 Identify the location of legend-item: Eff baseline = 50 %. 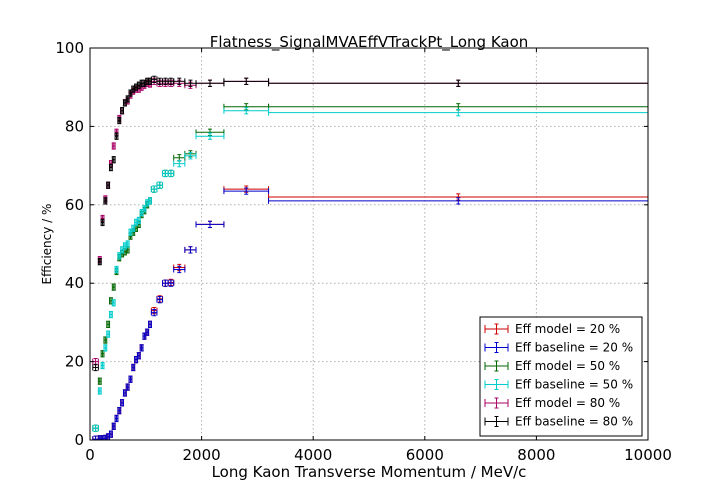
(558, 385).